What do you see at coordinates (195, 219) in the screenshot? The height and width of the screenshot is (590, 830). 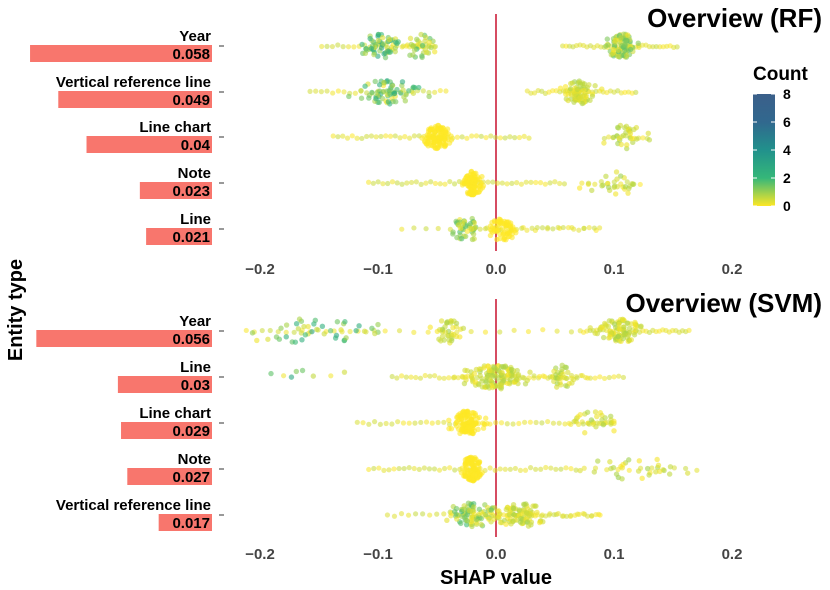 I see `feature-label: Line` at bounding box center [195, 219].